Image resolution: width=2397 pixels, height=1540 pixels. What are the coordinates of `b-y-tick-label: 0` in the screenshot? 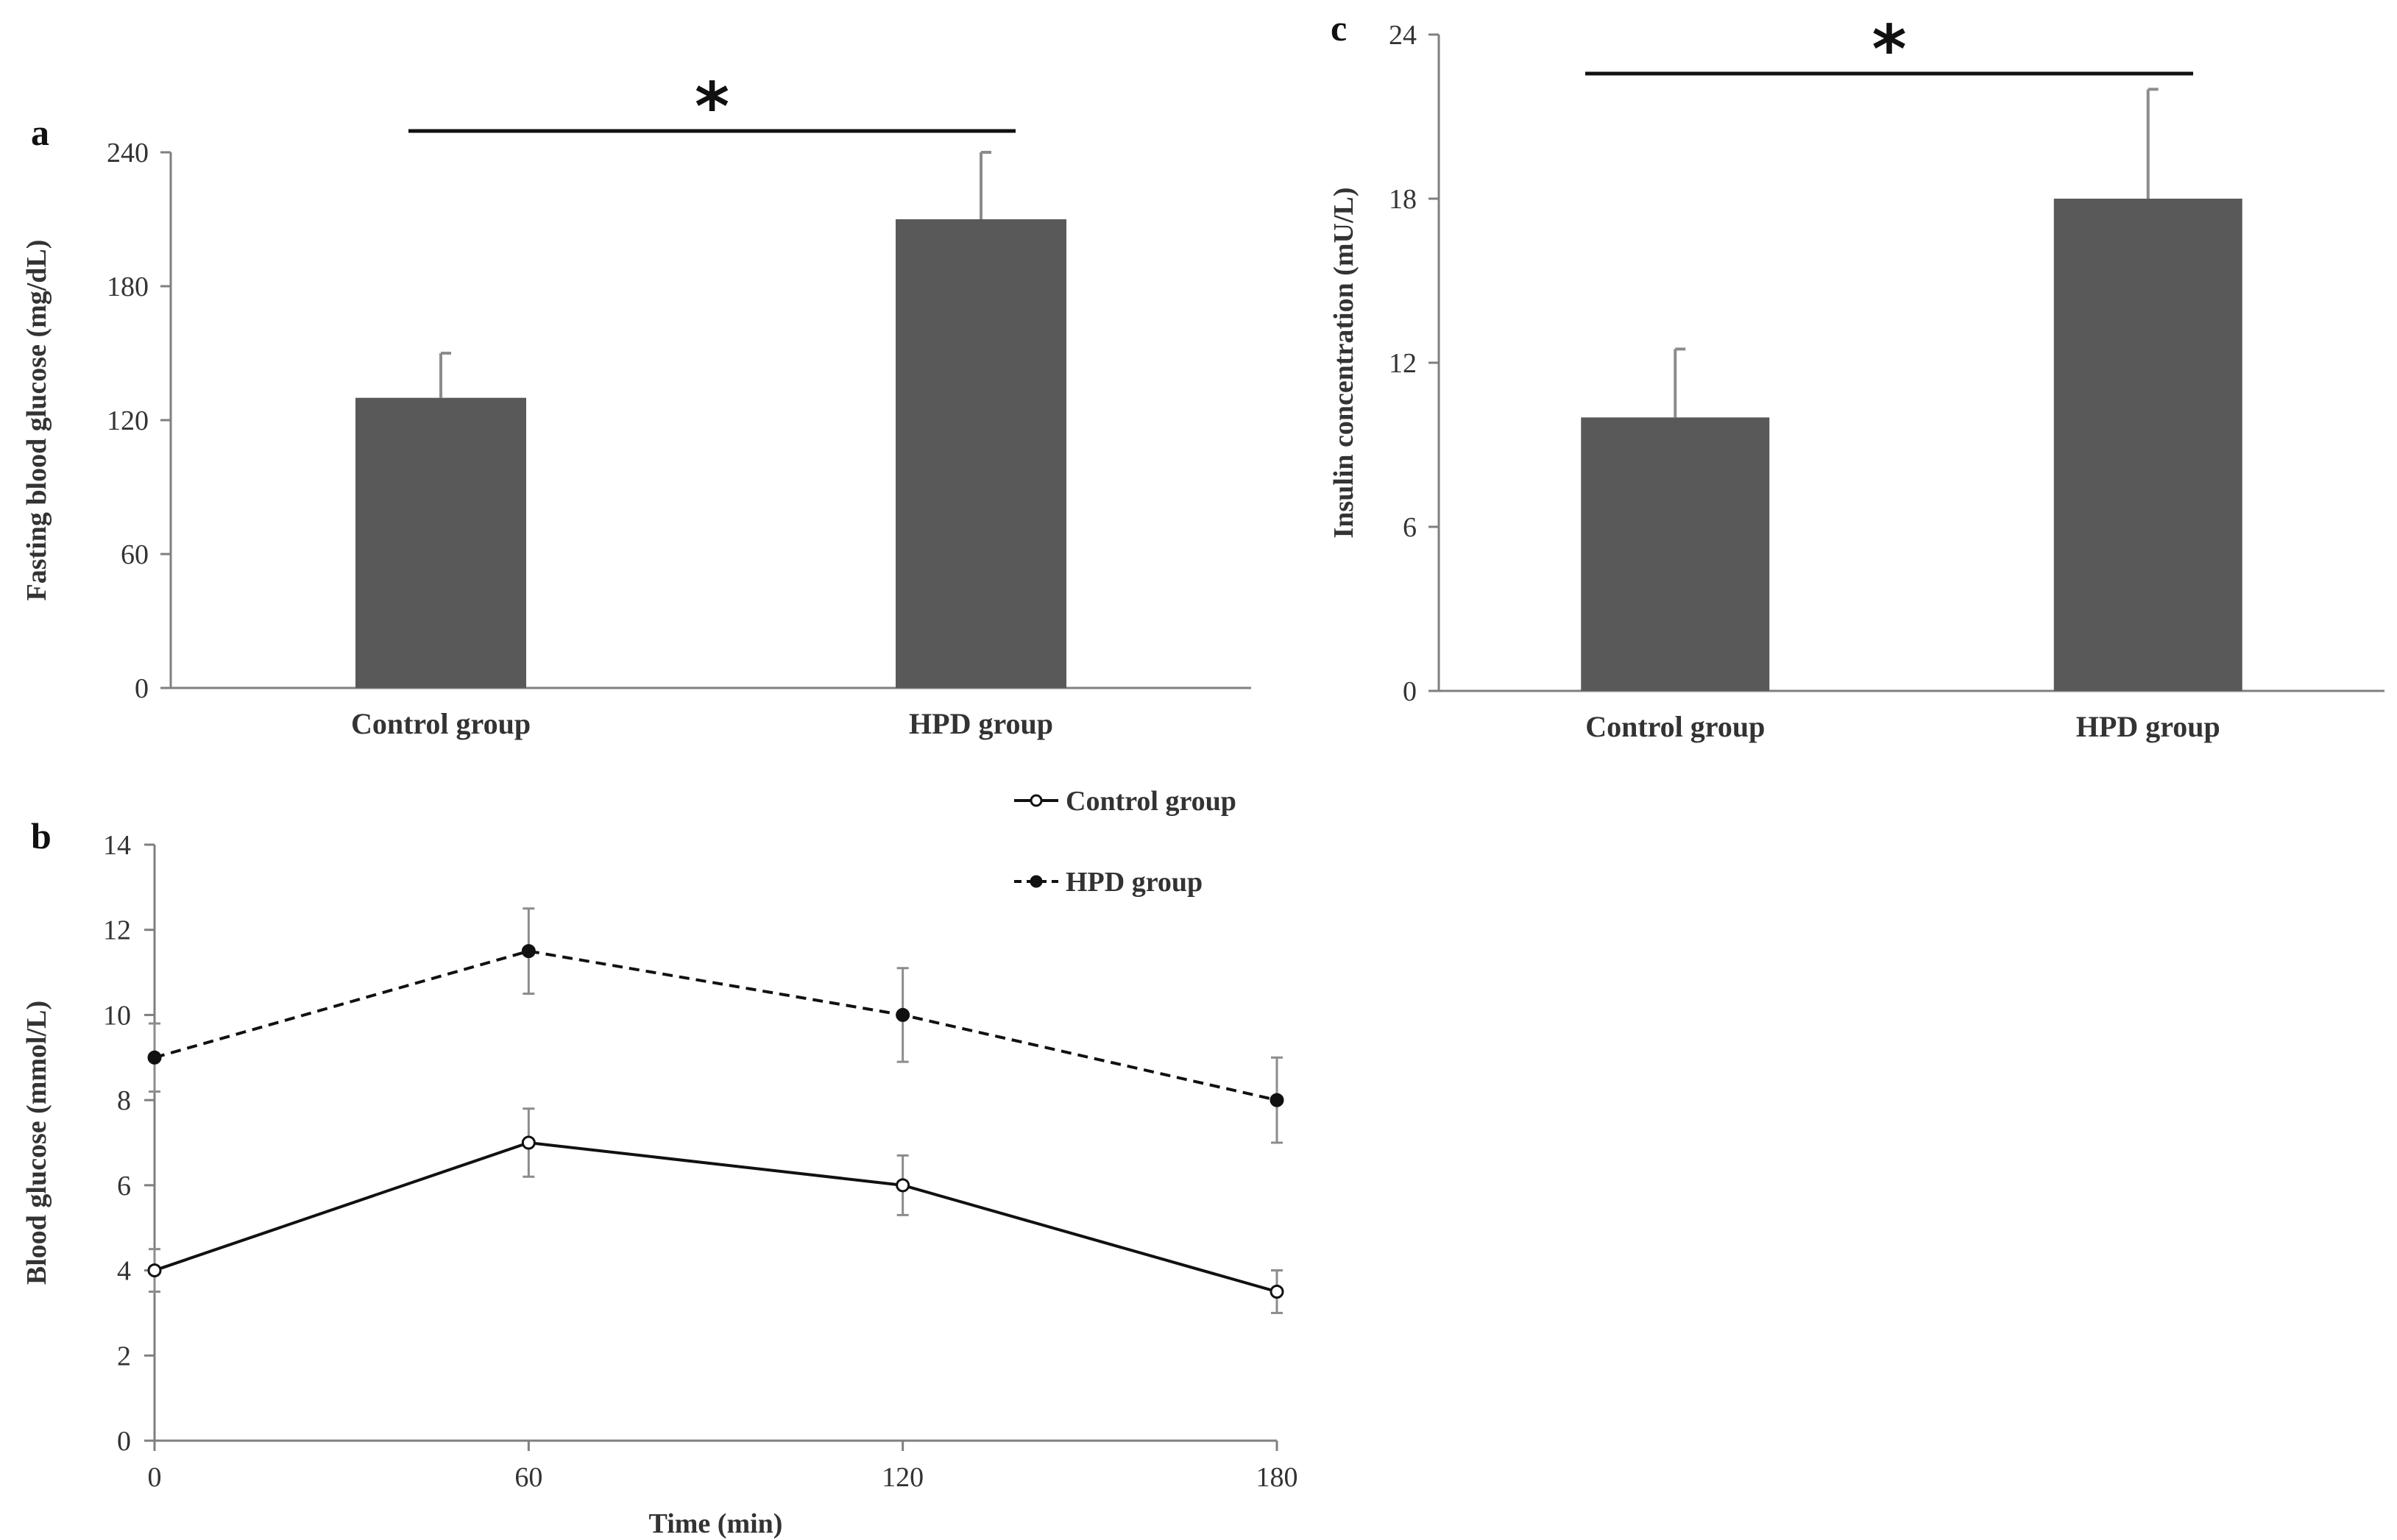 It's located at (124, 1441).